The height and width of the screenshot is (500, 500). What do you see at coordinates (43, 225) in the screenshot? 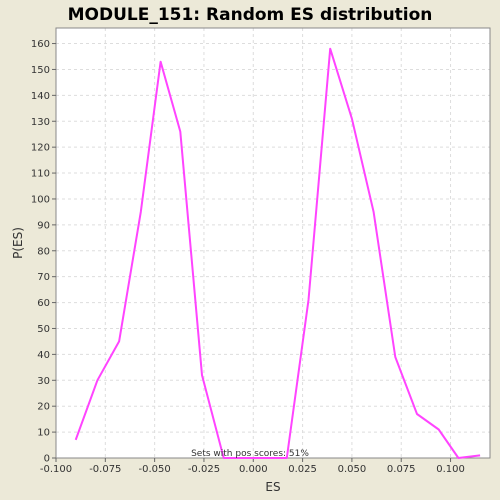
I see `y-tick-label: 90` at bounding box center [43, 225].